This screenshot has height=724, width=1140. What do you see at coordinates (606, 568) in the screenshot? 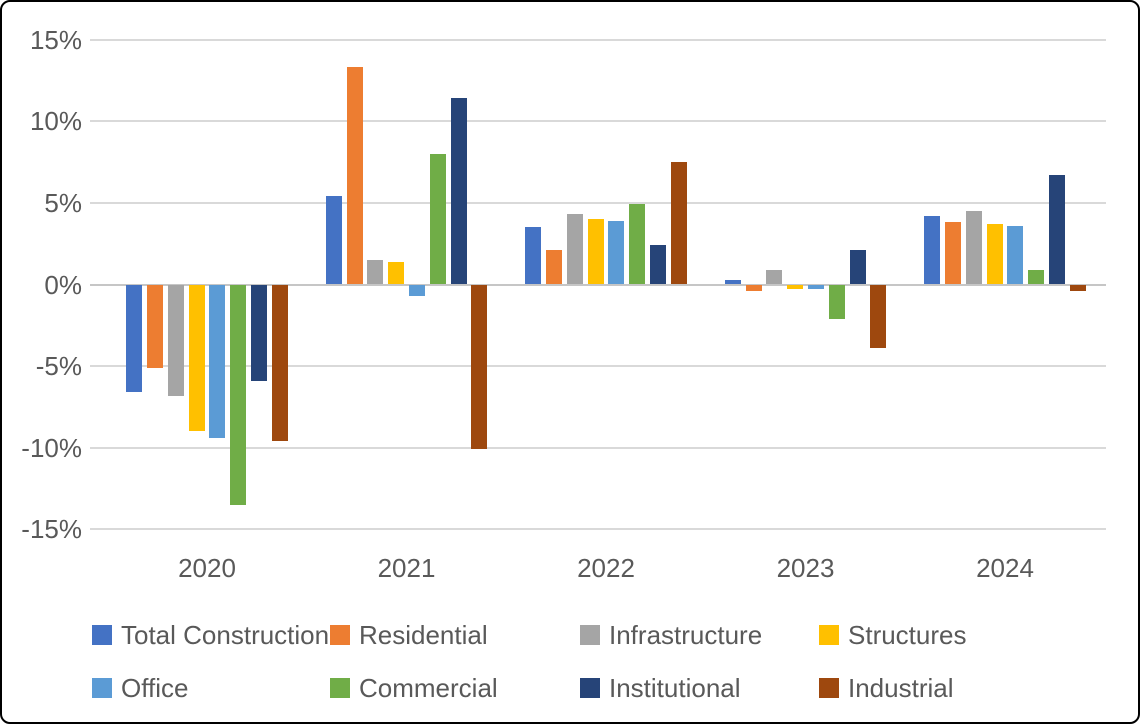
I see `x-axis-label-2022: 2022` at bounding box center [606, 568].